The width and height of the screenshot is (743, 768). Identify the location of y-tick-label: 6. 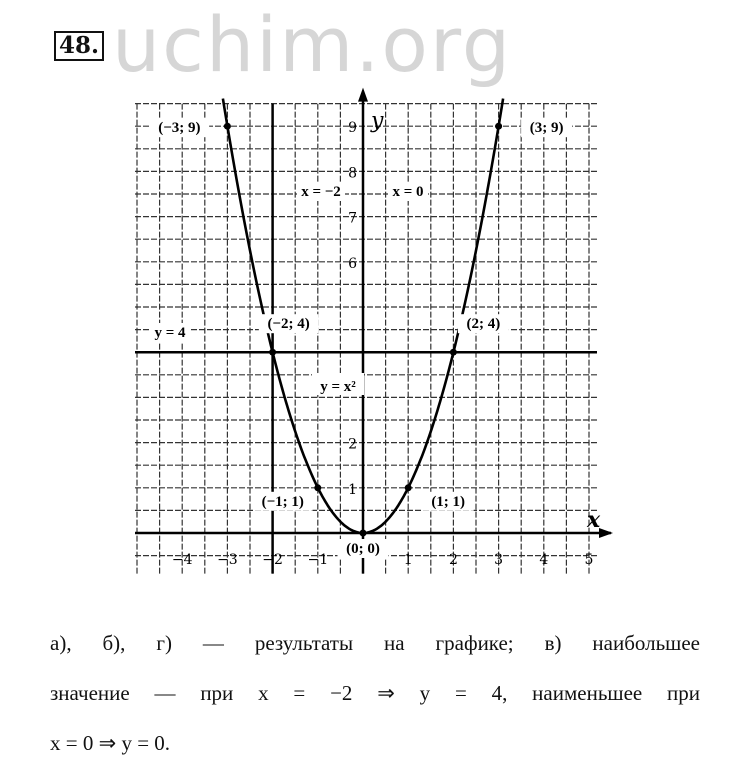
(352, 264).